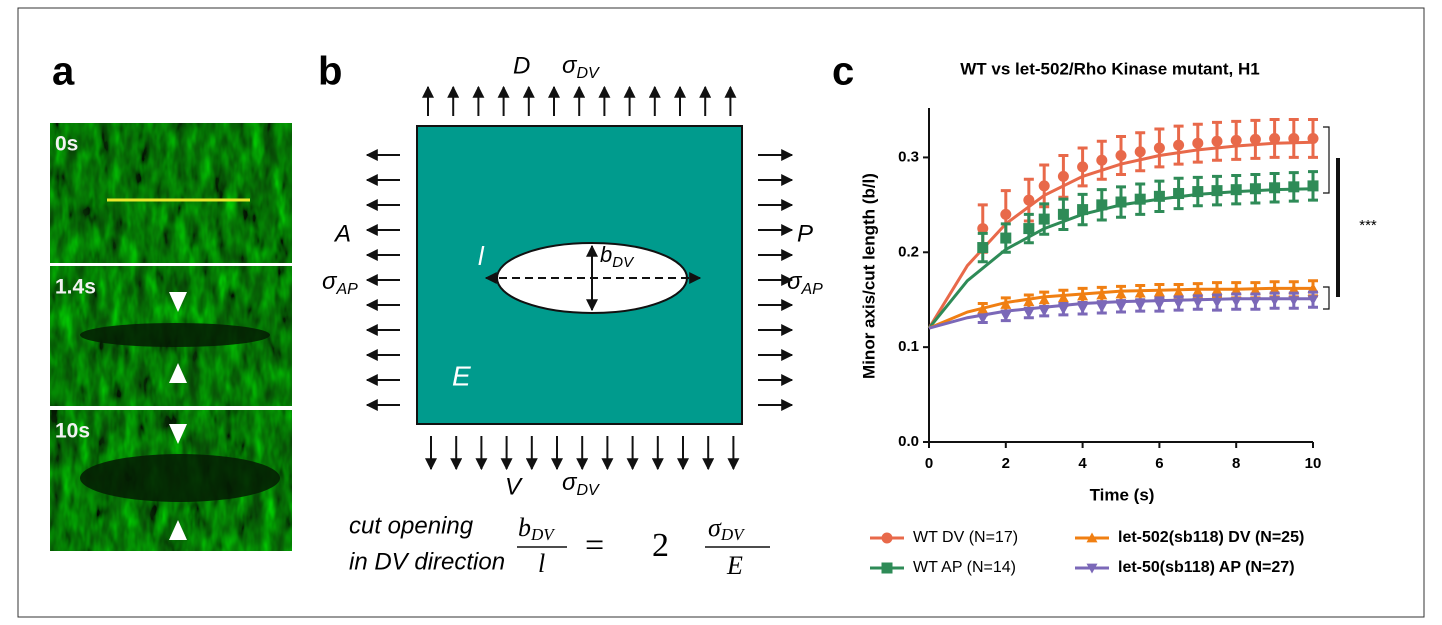 The height and width of the screenshot is (625, 1442). I want to click on equation-term: l, so click(541, 563).